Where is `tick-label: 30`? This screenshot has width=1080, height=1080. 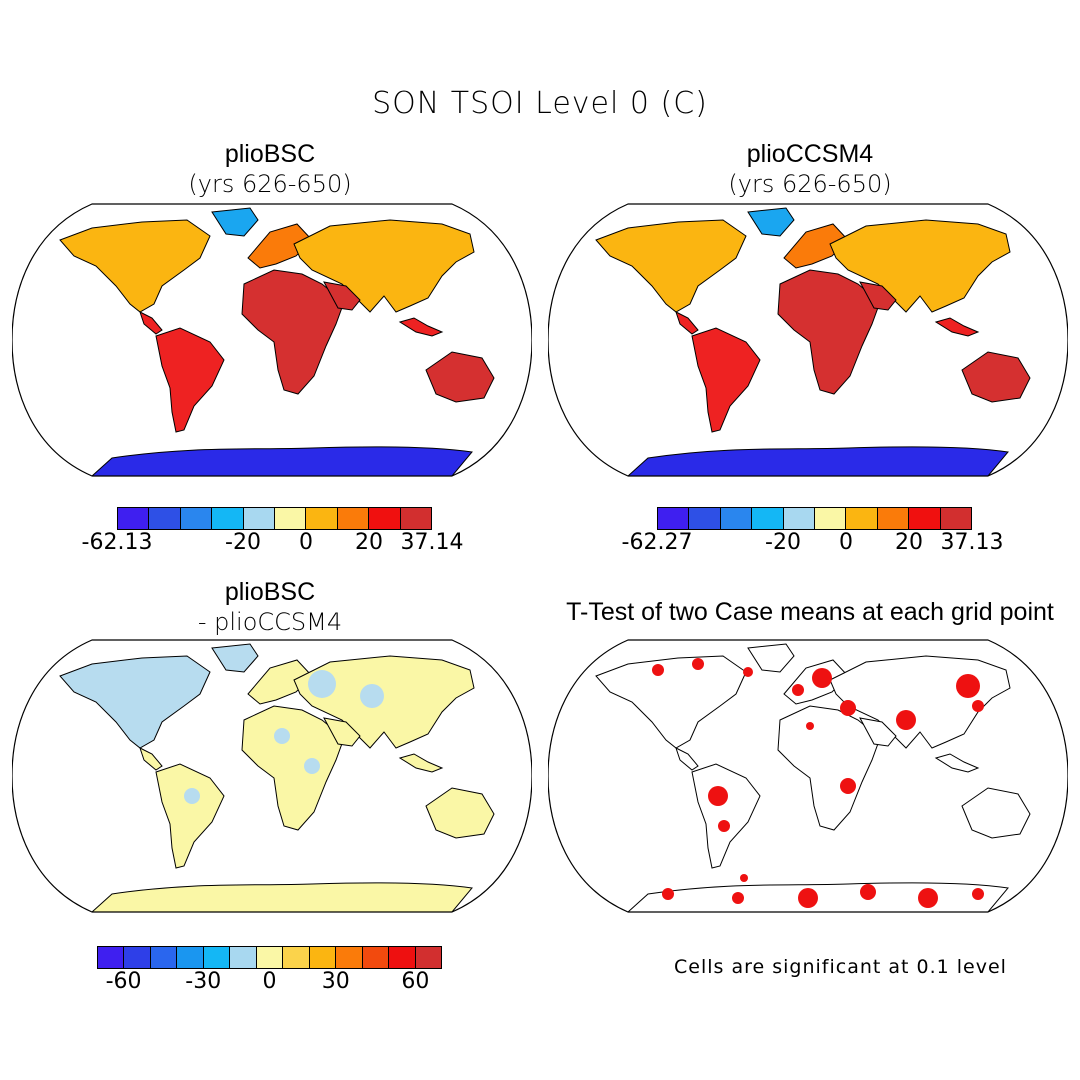 tick-label: 30 is located at coordinates (335, 981).